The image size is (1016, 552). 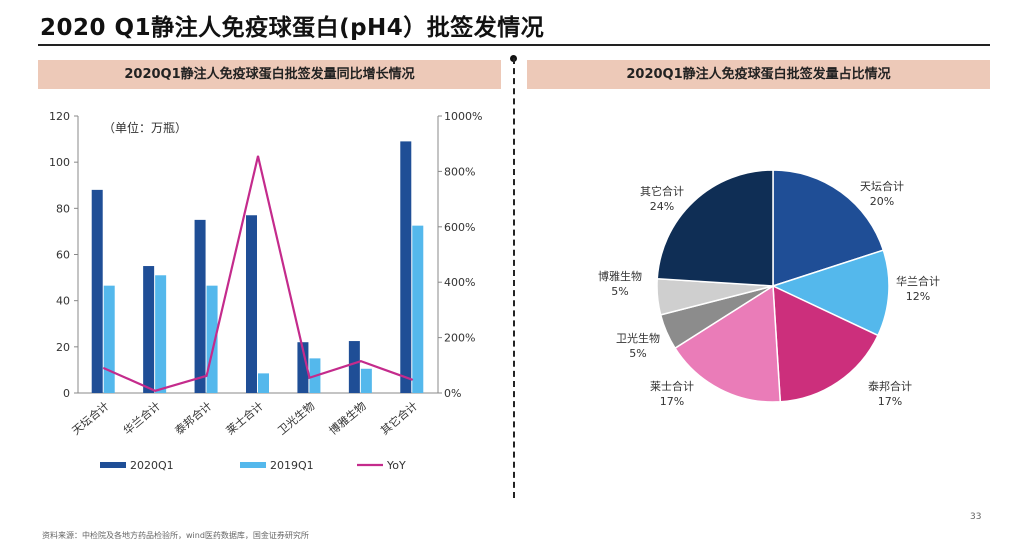 I want to click on source-note: 资料来源：中检院及各地方药品检验所，wind医药数据库，国金证券研究所, so click(x=175, y=535).